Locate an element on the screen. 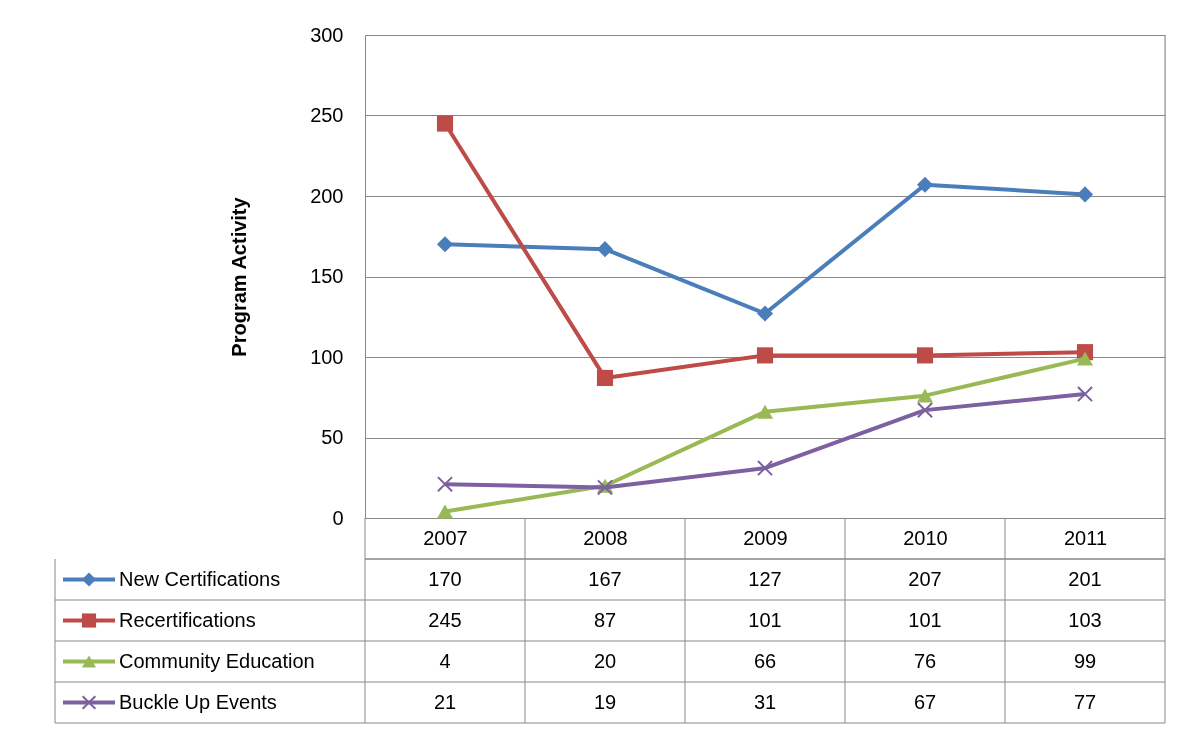  data-label: 76 is located at coordinates (925, 660).